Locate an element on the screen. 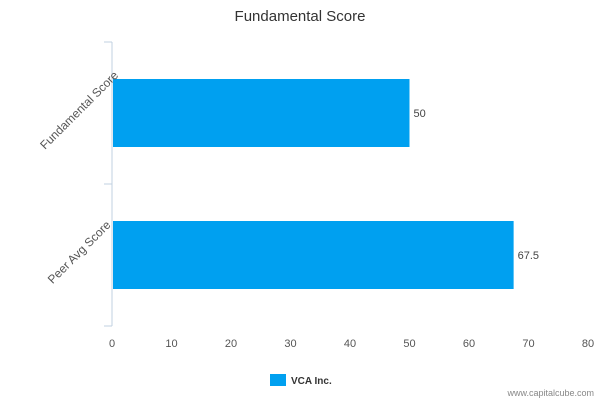 The height and width of the screenshot is (400, 600). category-label: Peer Avg Score is located at coordinates (79, 252).